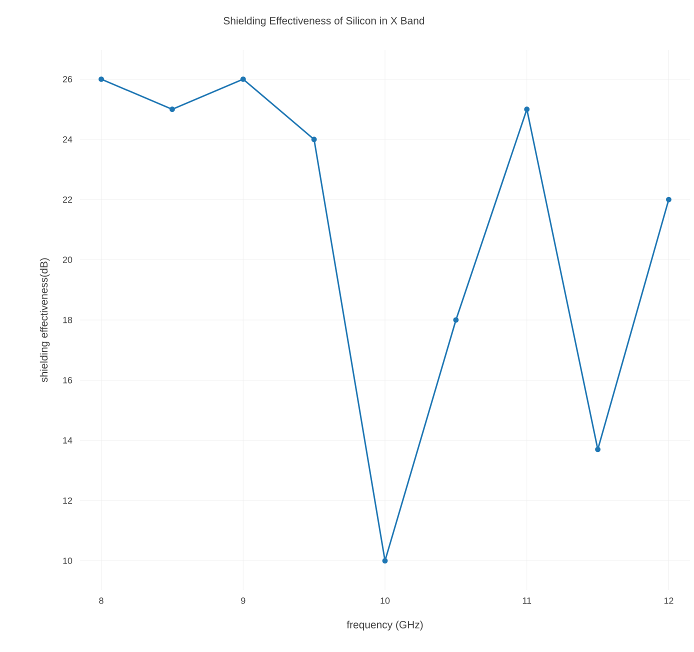 Image resolution: width=694 pixels, height=652 pixels. I want to click on y-tick-label: 14, so click(67, 440).